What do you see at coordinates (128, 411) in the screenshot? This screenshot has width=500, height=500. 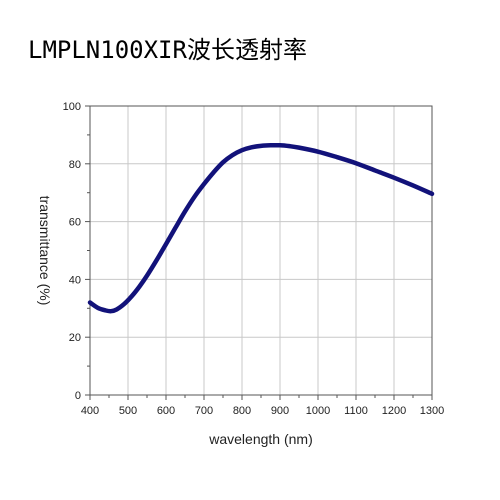 I see `x-tick-label: 500` at bounding box center [128, 411].